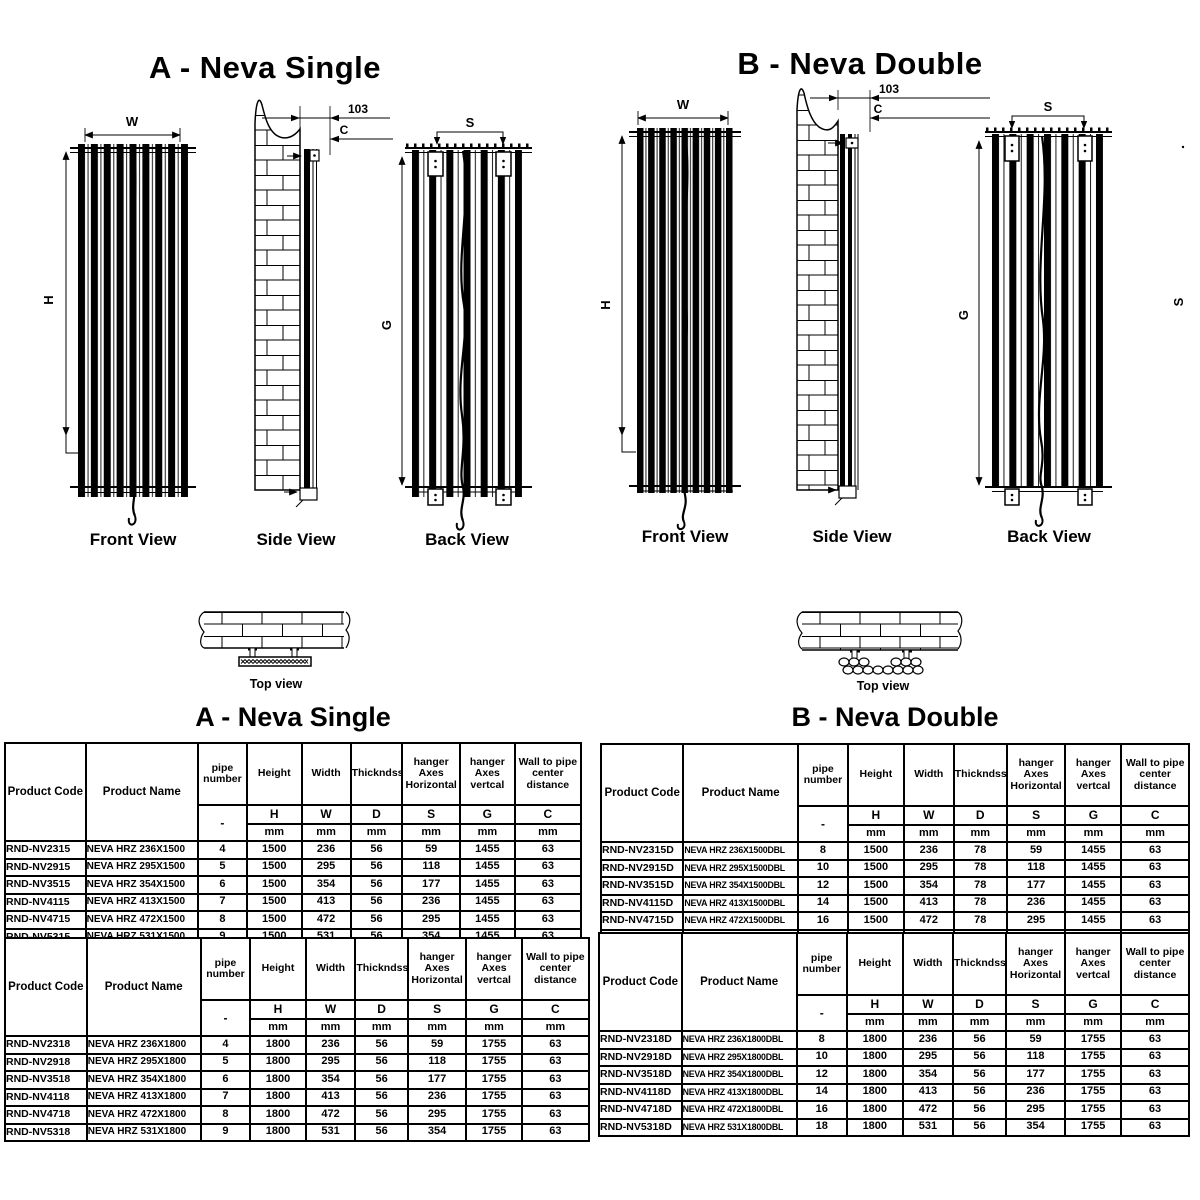 This screenshot has height=1200, width=1200. I want to click on front-view-double: W H, so click(670, 313).